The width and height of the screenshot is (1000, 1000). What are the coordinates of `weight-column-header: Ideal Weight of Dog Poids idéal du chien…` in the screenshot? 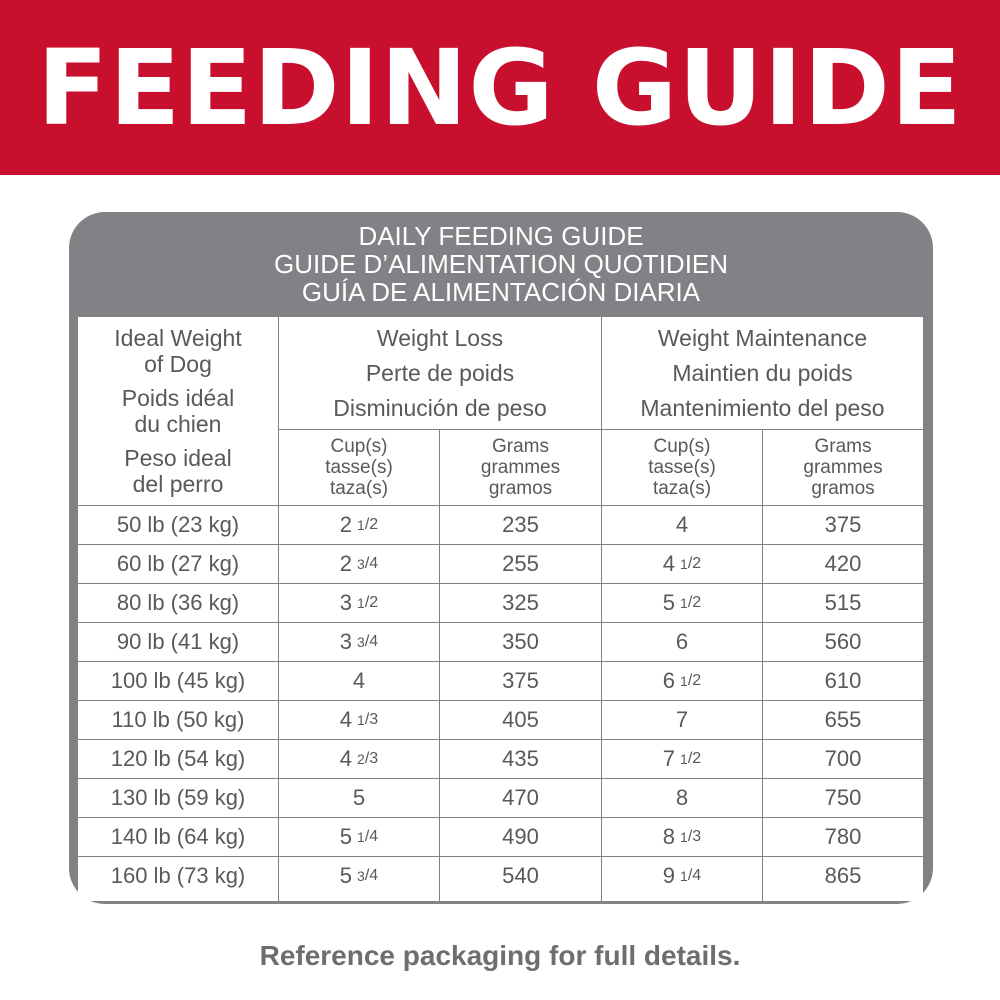 It's located at (178, 411).